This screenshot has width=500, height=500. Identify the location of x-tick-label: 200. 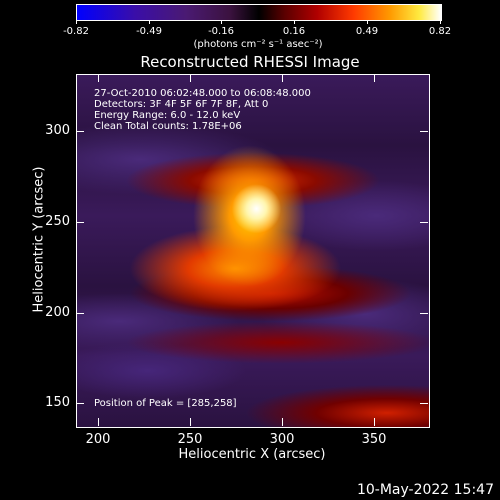
(98, 439).